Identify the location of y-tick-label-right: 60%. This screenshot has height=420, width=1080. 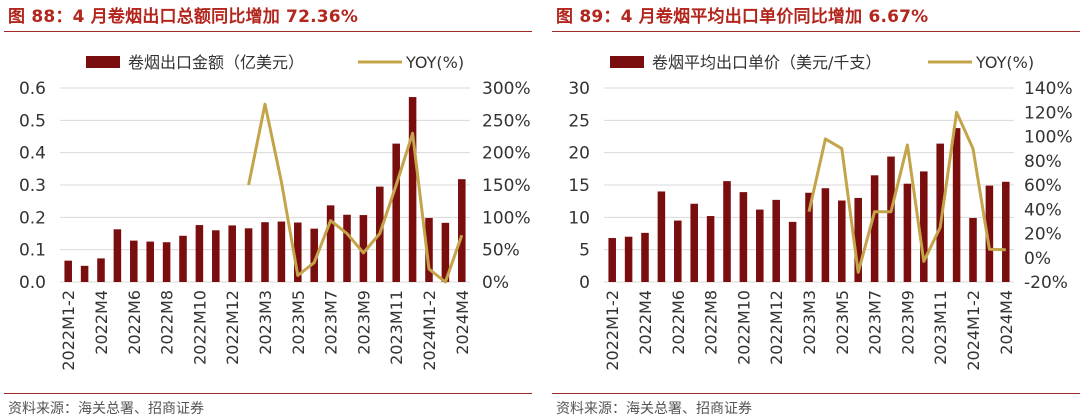
(1043, 186).